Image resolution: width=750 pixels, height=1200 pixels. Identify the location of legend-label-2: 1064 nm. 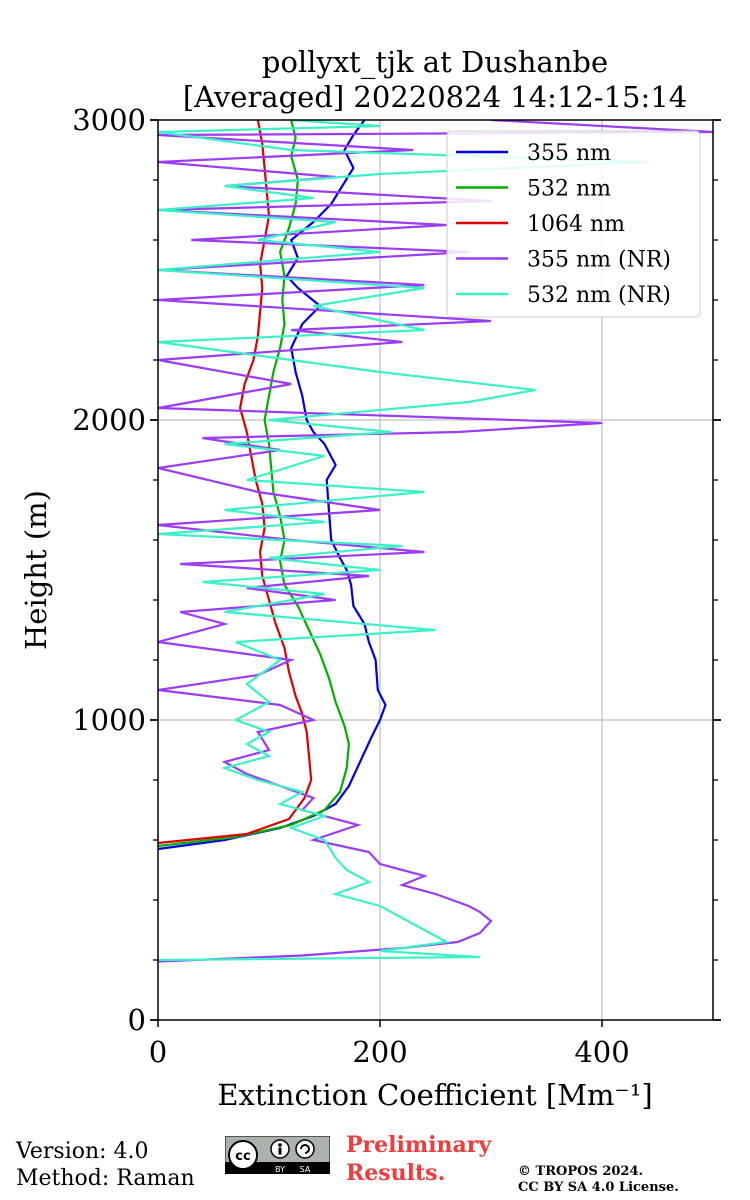
(576, 224).